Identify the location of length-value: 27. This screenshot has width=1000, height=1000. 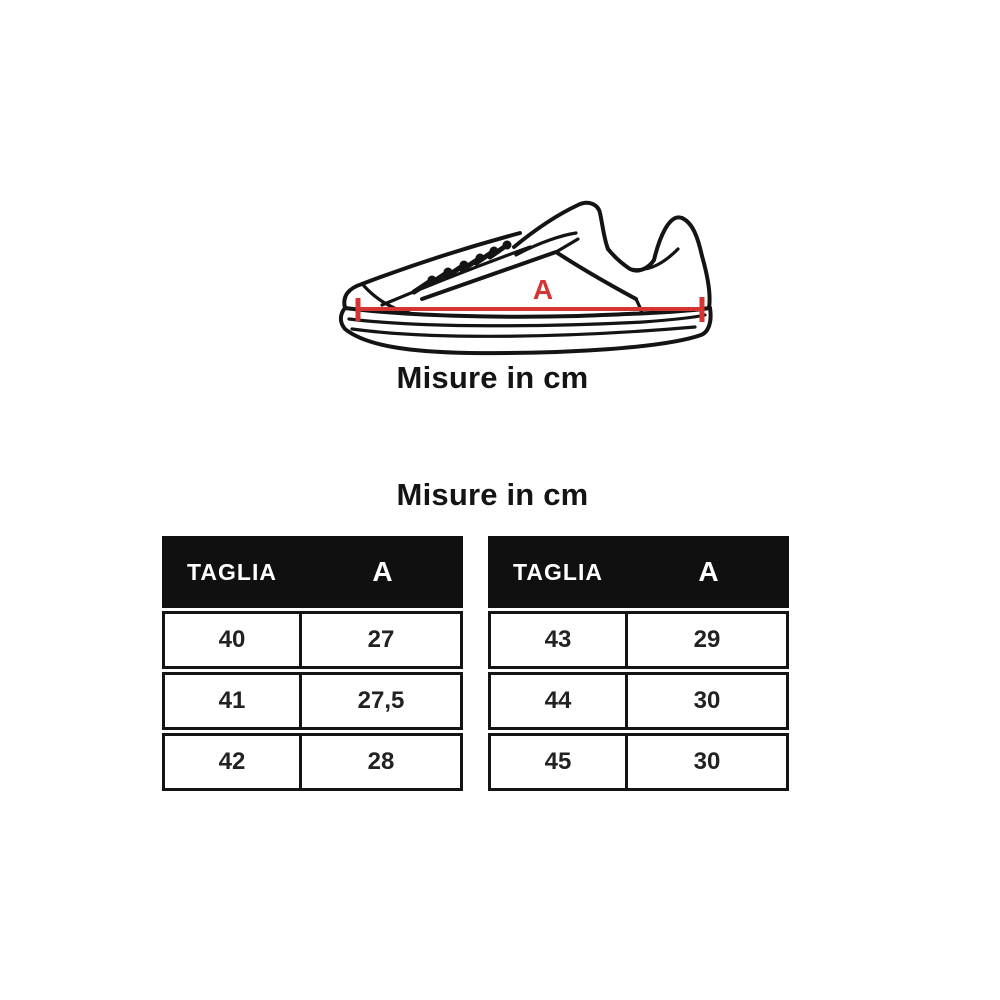
(381, 639).